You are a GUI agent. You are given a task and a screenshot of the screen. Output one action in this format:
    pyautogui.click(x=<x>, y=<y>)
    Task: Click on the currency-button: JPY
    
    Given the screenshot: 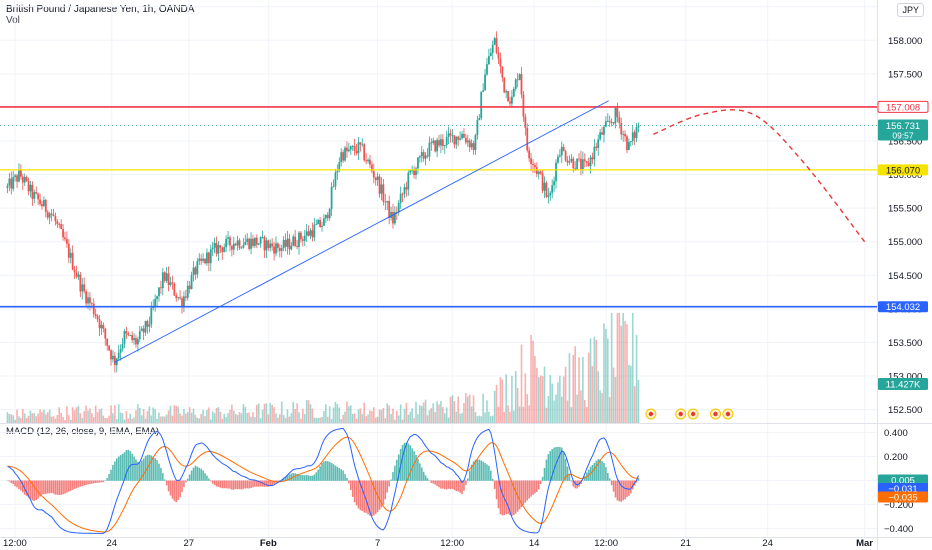 What is the action you would take?
    pyautogui.click(x=910, y=10)
    